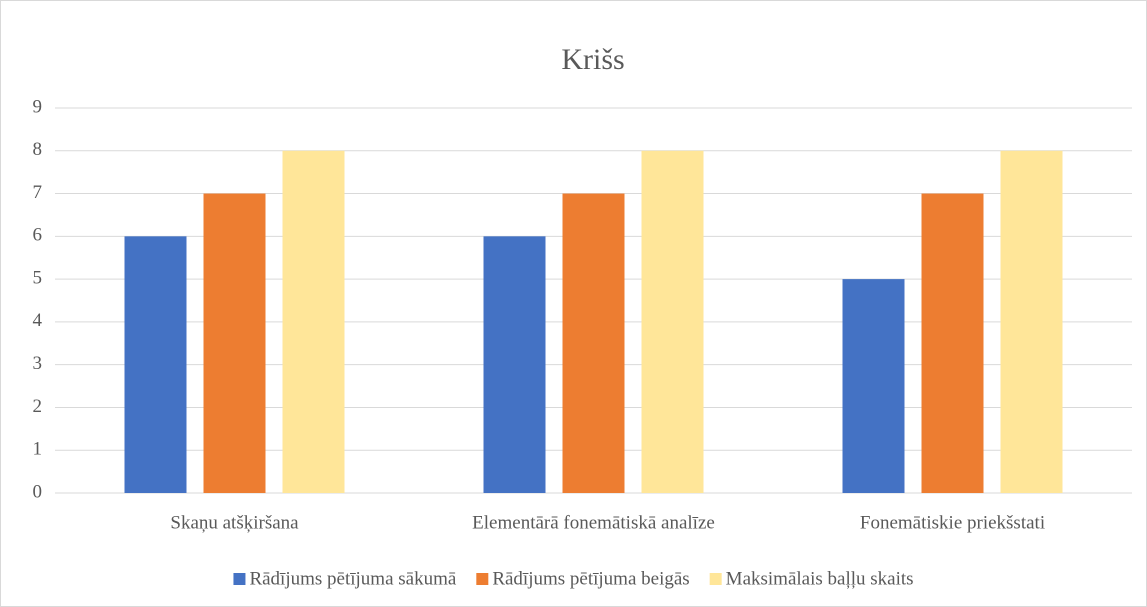 This screenshot has width=1147, height=607. What do you see at coordinates (952, 522) in the screenshot?
I see `x-tick-label: Fonemātiskie priekšstati` at bounding box center [952, 522].